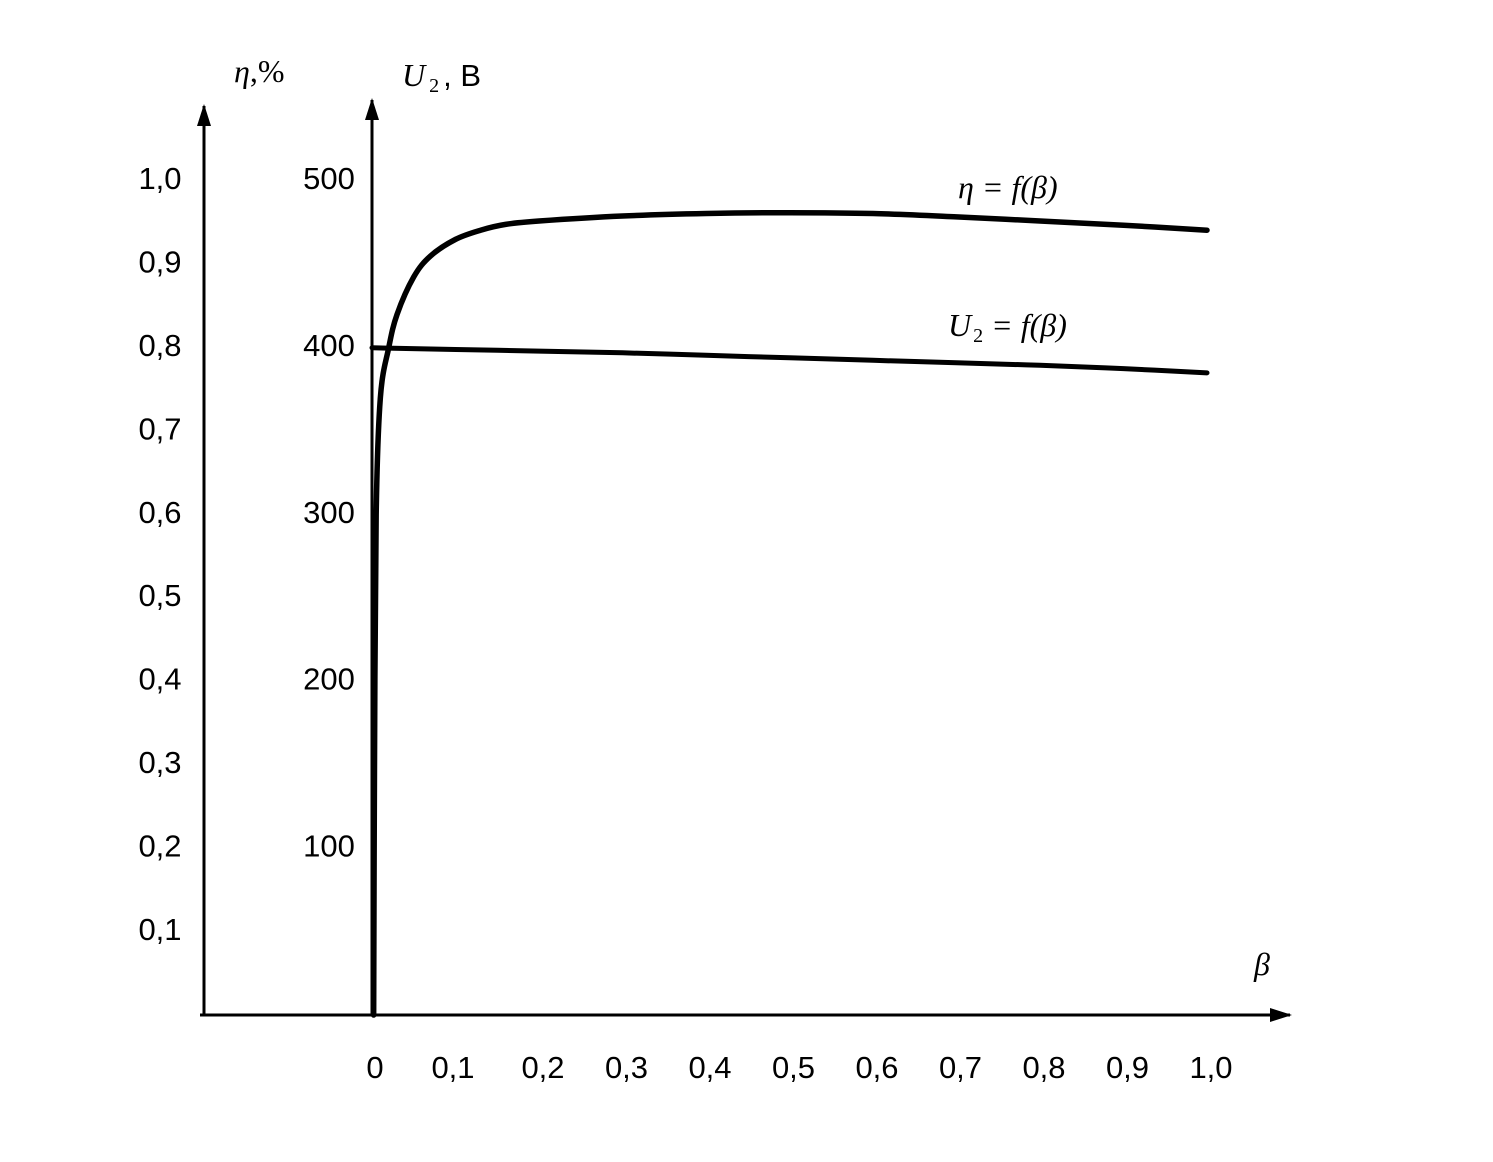 This screenshot has width=1493, height=1162. I want to click on x-tick-label: 0,6, so click(876, 1067).